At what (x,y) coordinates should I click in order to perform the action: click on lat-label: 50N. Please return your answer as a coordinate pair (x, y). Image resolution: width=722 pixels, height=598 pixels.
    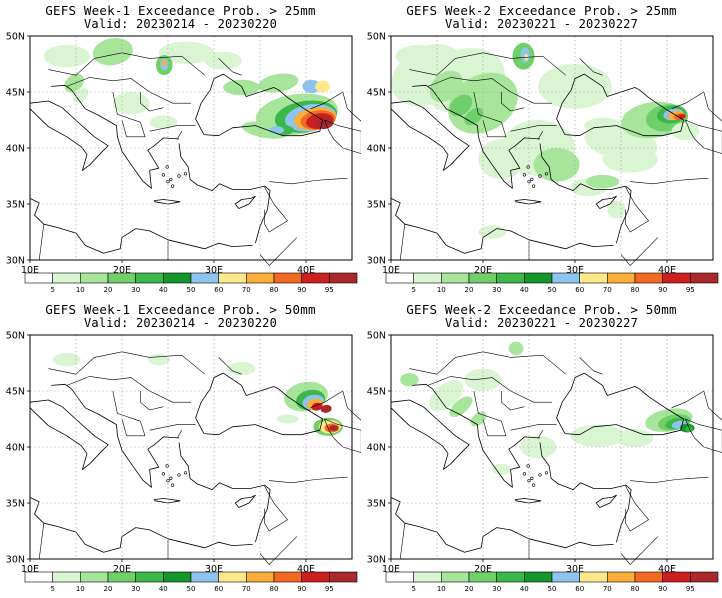
    Looking at the image, I should click on (376, 336).